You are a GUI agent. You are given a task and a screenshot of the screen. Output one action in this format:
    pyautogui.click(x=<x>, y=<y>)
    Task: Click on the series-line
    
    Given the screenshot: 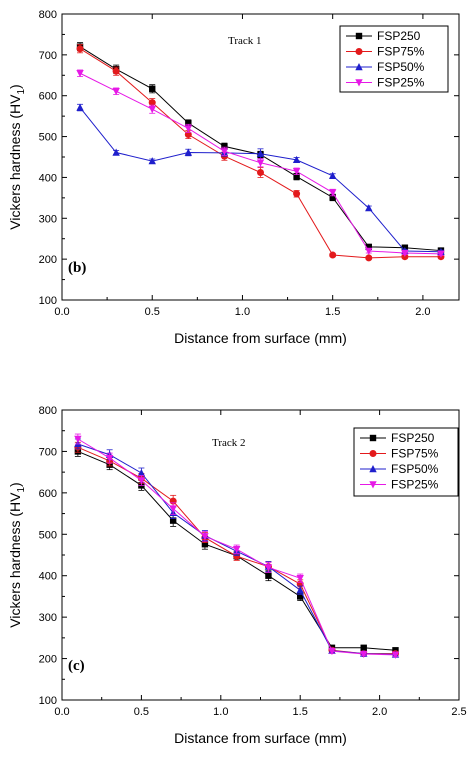 What is the action you would take?
    pyautogui.click(x=260, y=180)
    